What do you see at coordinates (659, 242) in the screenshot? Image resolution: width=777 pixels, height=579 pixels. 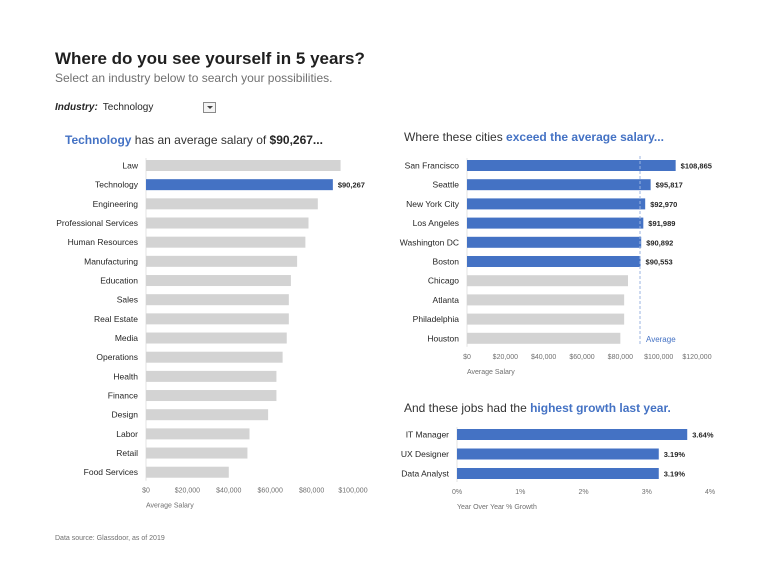 I see `city-data-label: $90,892` at bounding box center [659, 242].